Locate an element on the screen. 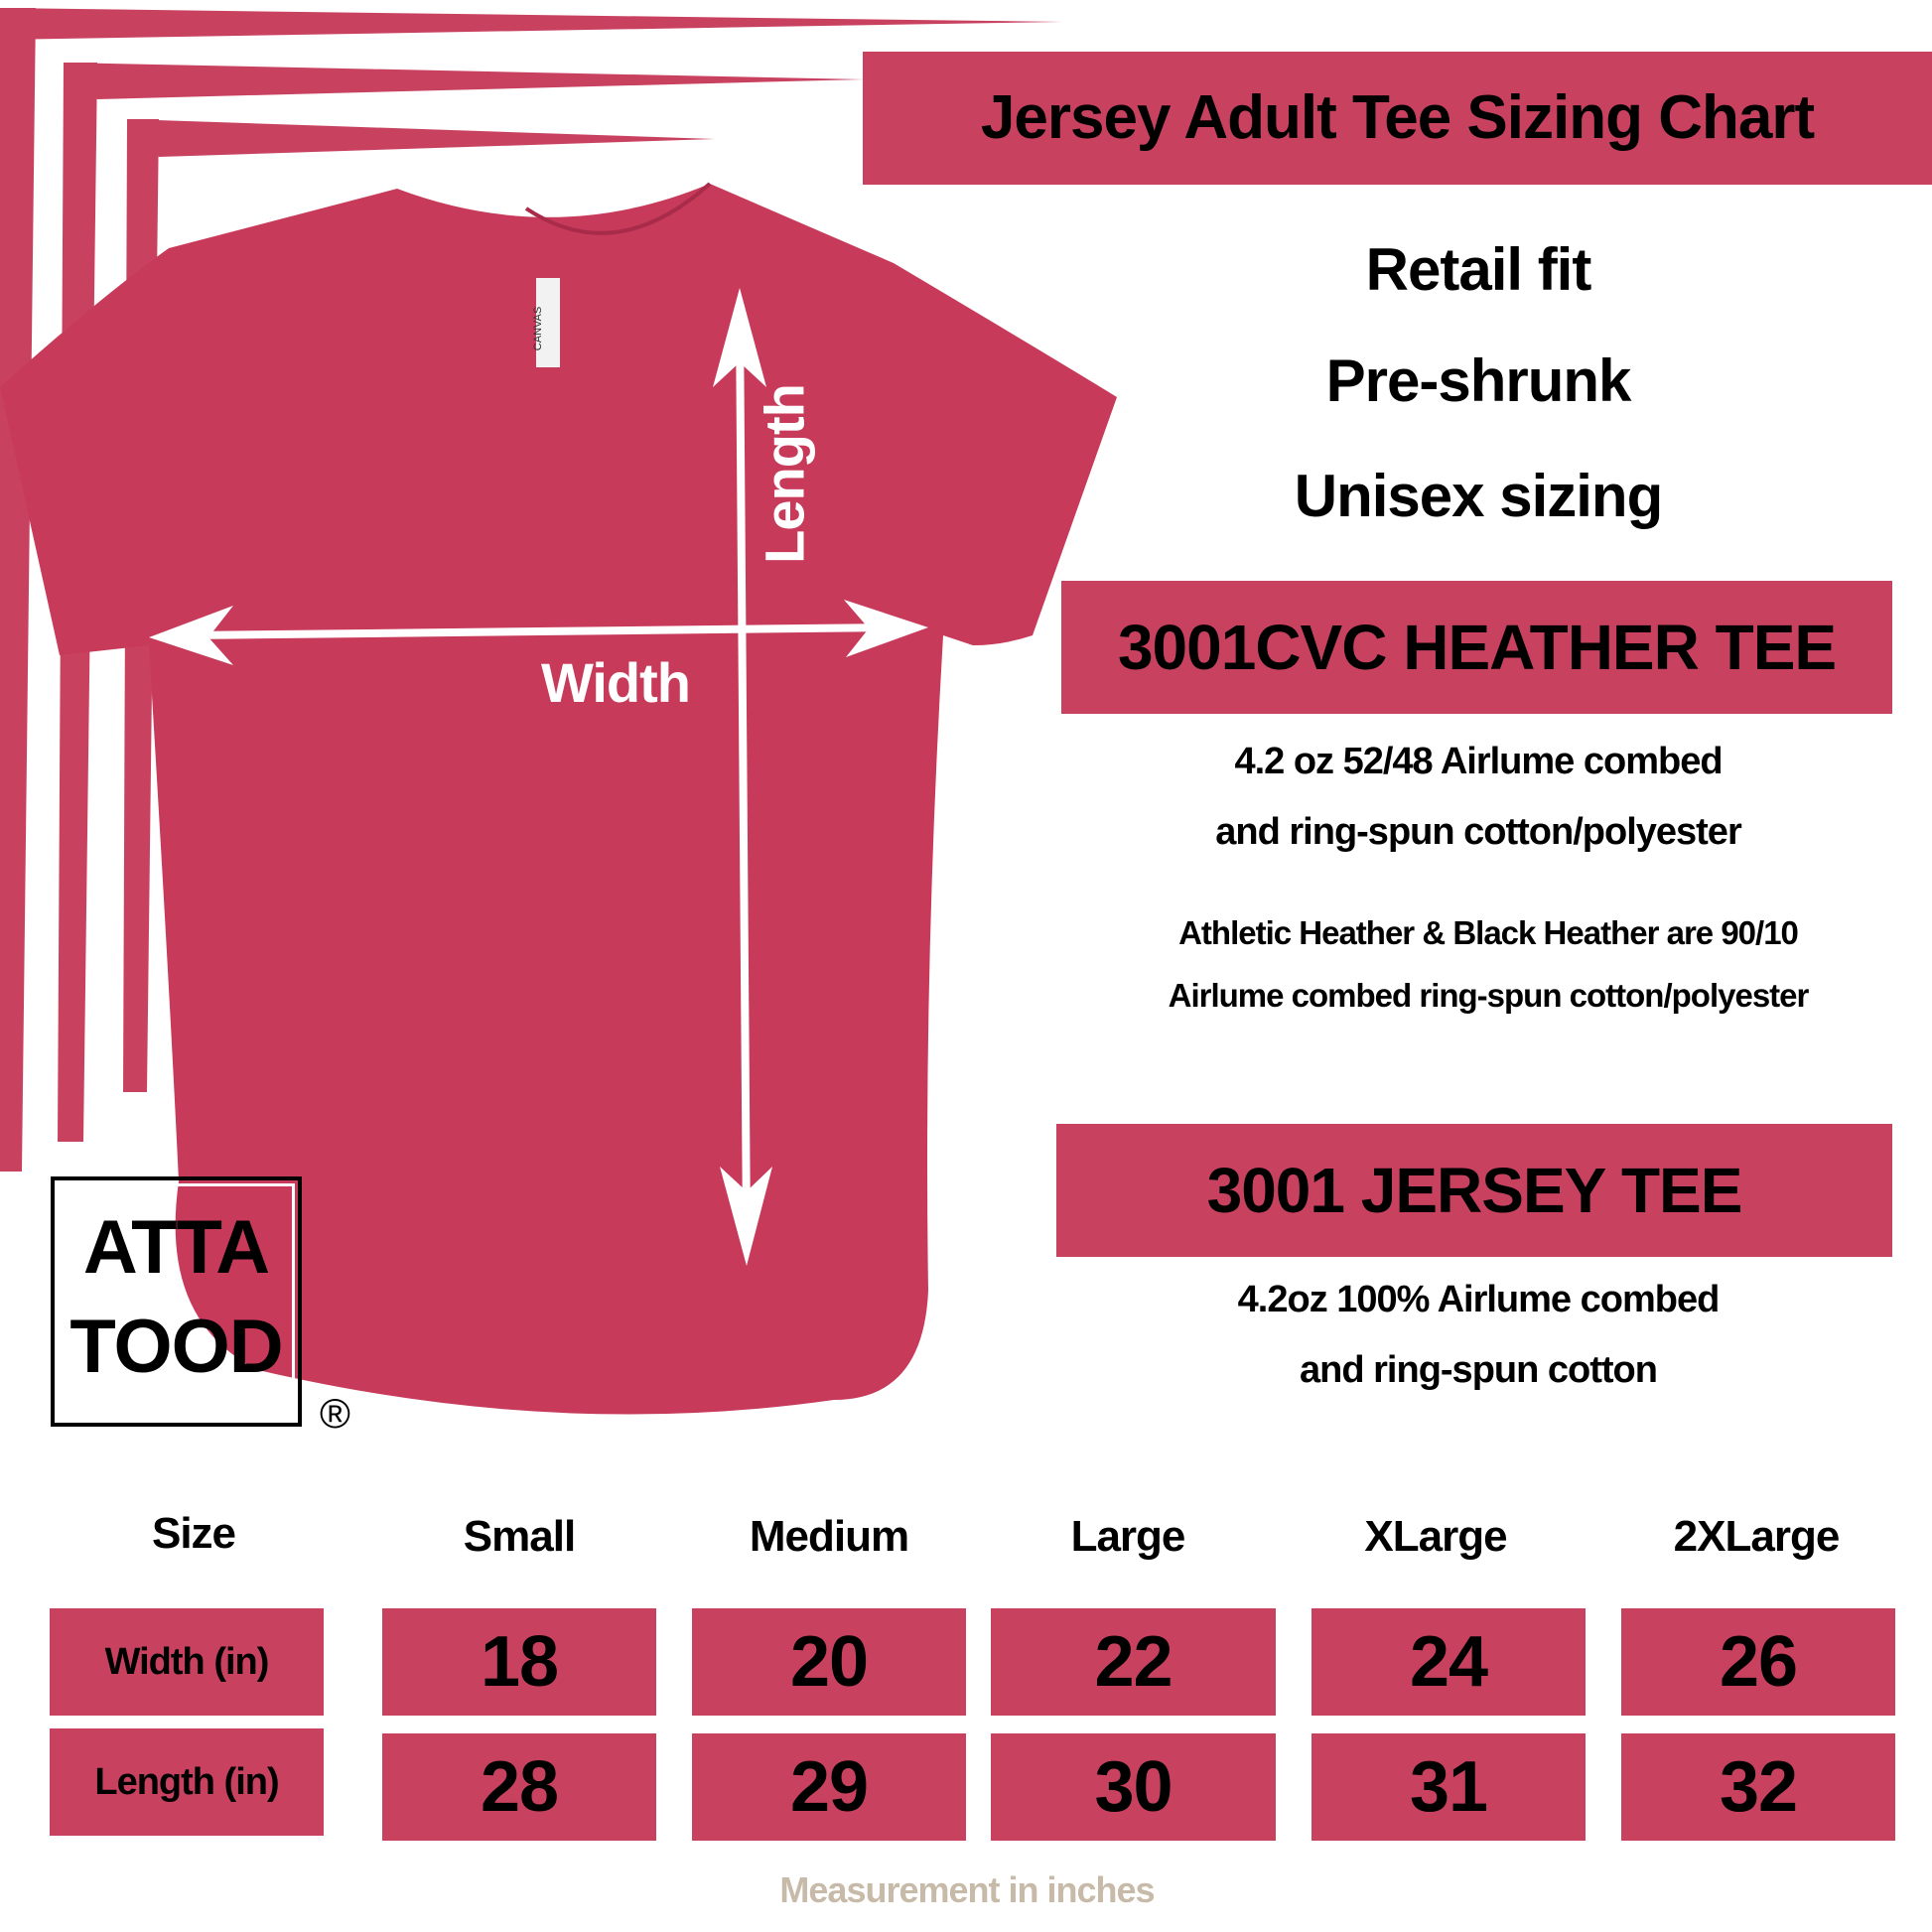 The height and width of the screenshot is (1932, 1932). measurement-footnote: Measurement in inches is located at coordinates (967, 1889).